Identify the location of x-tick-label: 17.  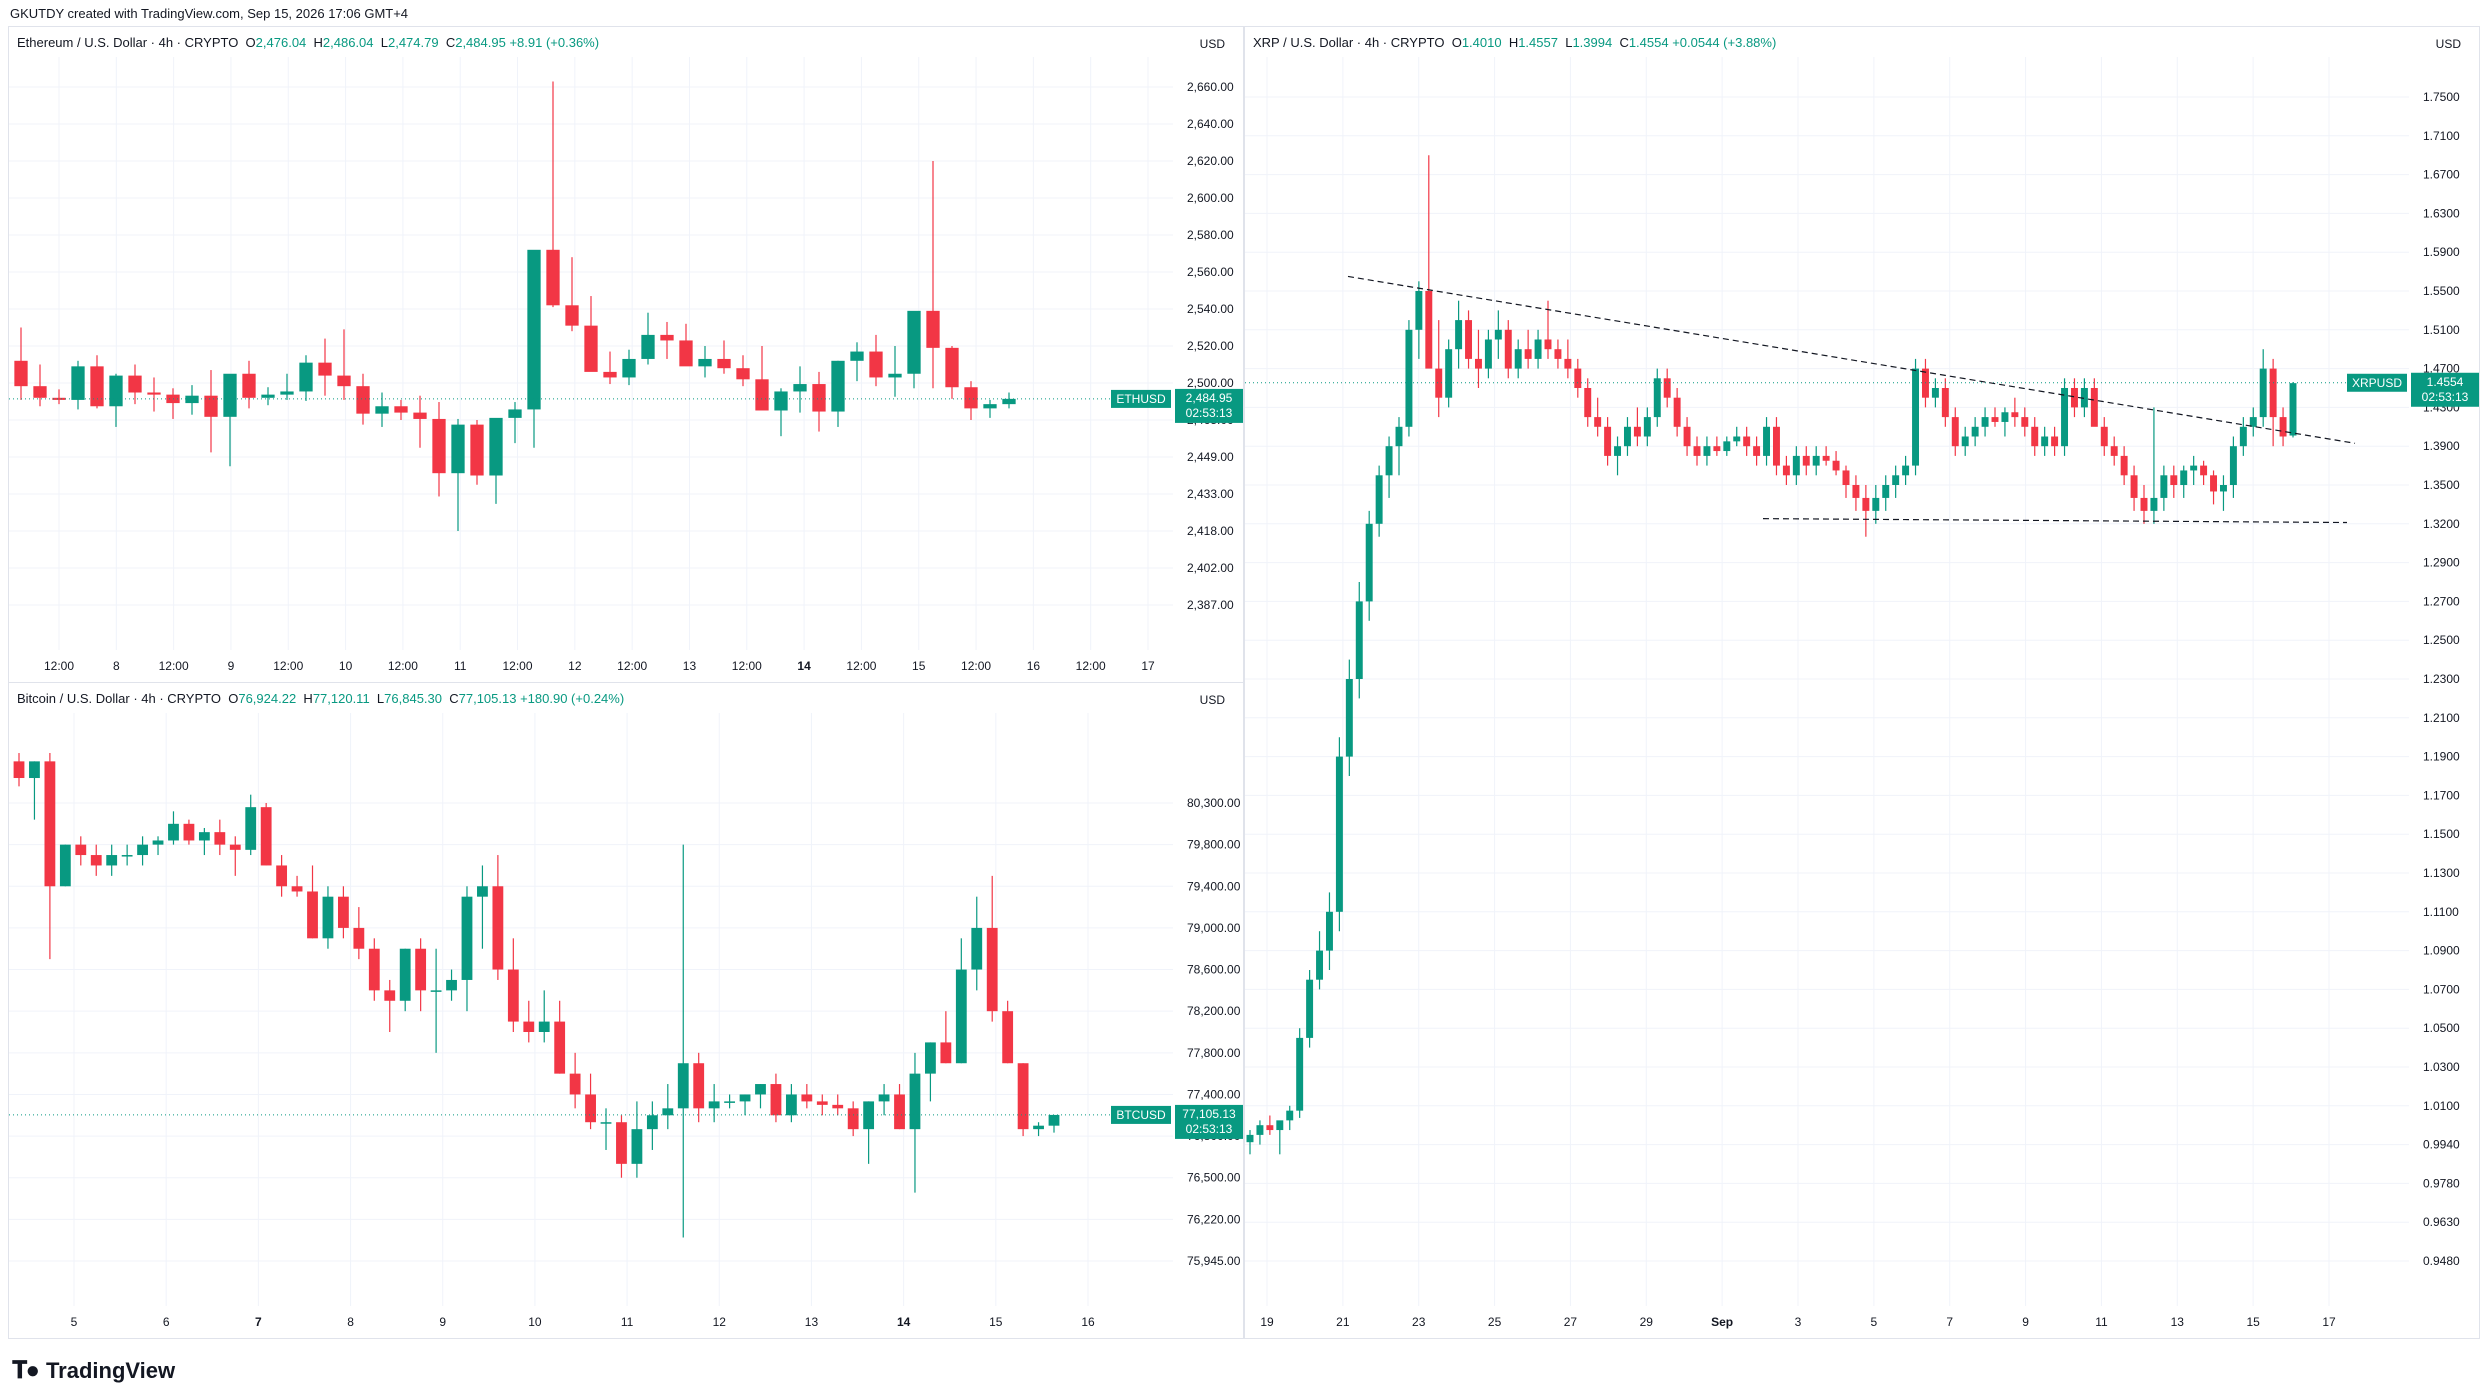
(1148, 666).